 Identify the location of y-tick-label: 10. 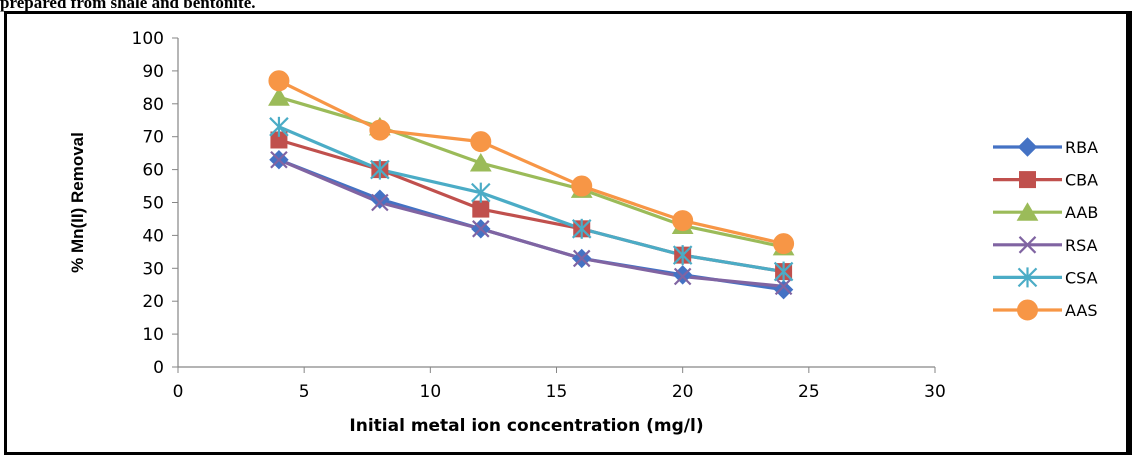
(153, 335).